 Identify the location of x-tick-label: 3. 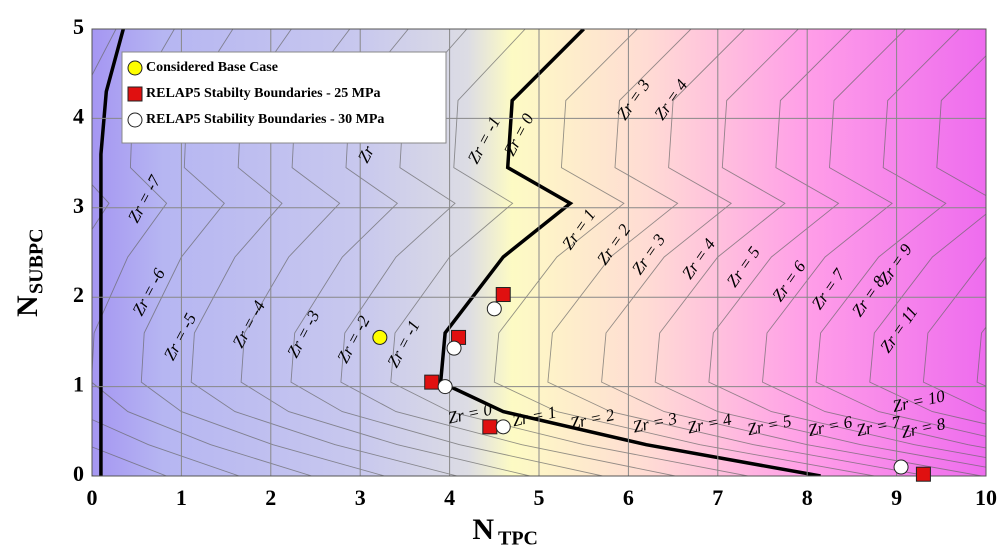
(360, 497).